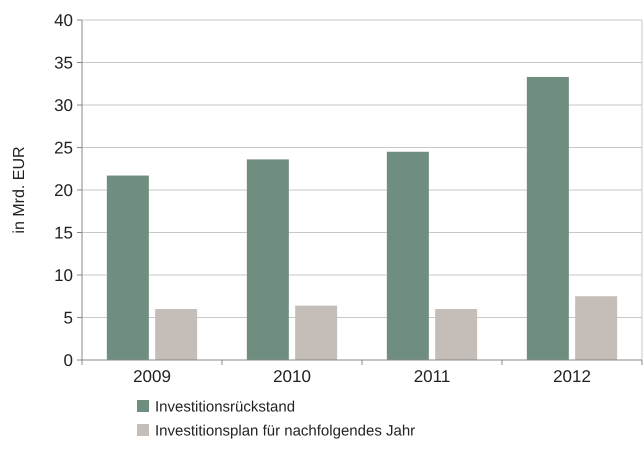 Image resolution: width=644 pixels, height=452 pixels. Describe the element at coordinates (63, 148) in the screenshot. I see `y-tick-label: 25` at that location.